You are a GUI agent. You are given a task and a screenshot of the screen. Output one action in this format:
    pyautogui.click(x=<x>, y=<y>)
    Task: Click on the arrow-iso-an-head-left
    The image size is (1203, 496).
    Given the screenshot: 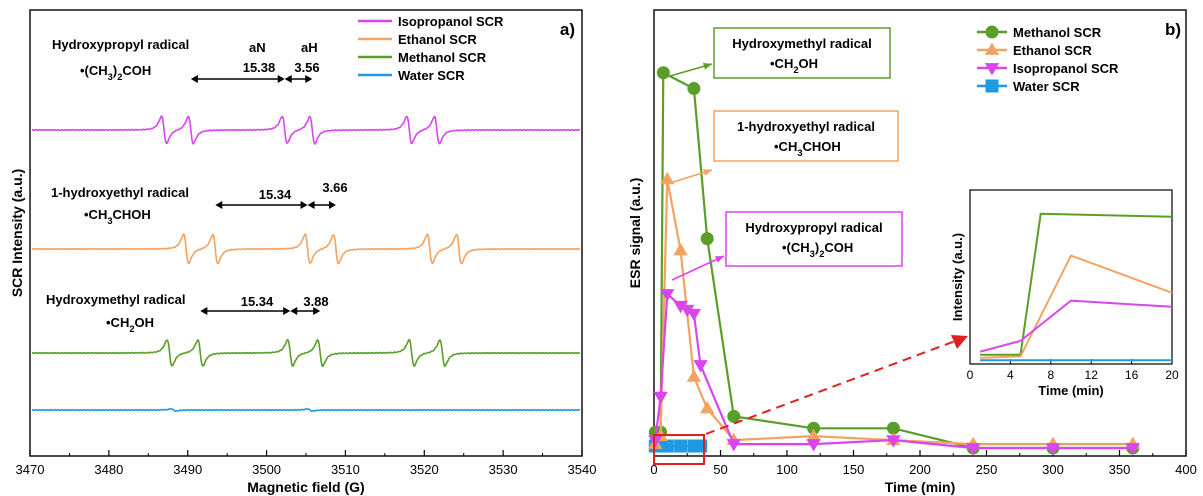 What is the action you would take?
    pyautogui.click(x=194, y=79)
    